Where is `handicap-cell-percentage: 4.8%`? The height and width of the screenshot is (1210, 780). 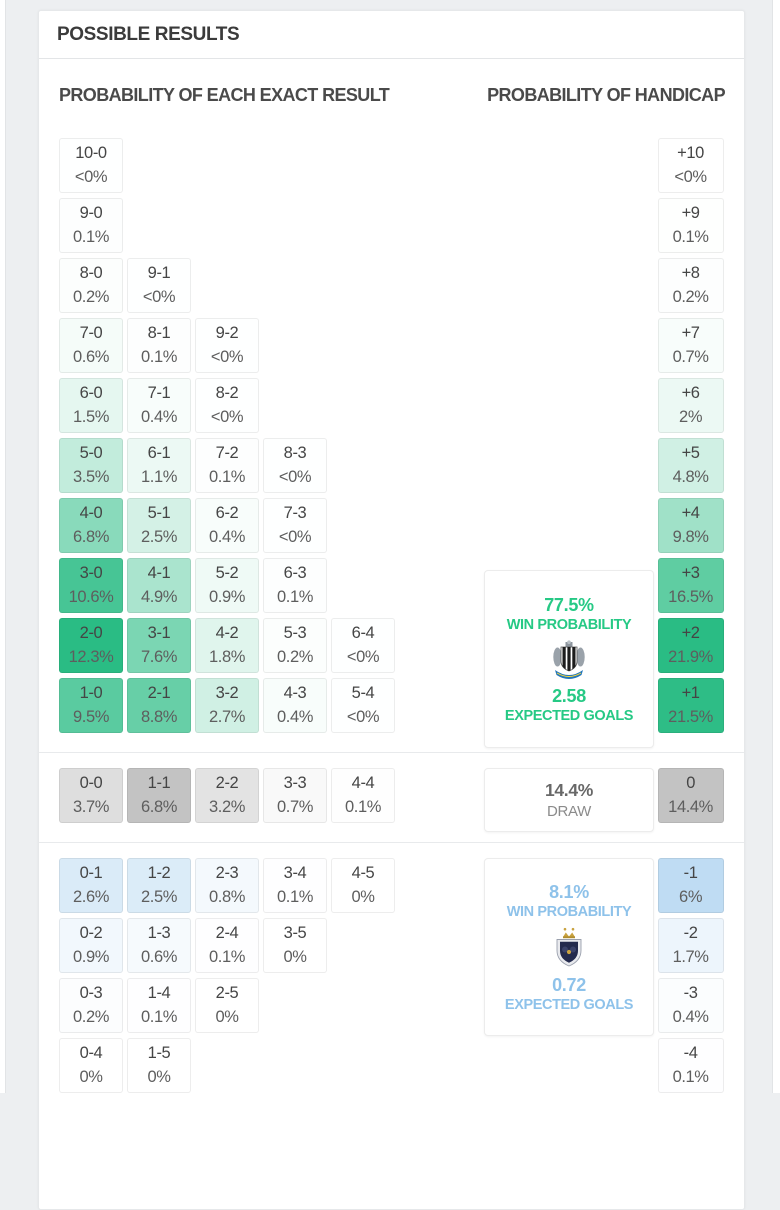
handicap-cell-percentage: 4.8% is located at coordinates (690, 476).